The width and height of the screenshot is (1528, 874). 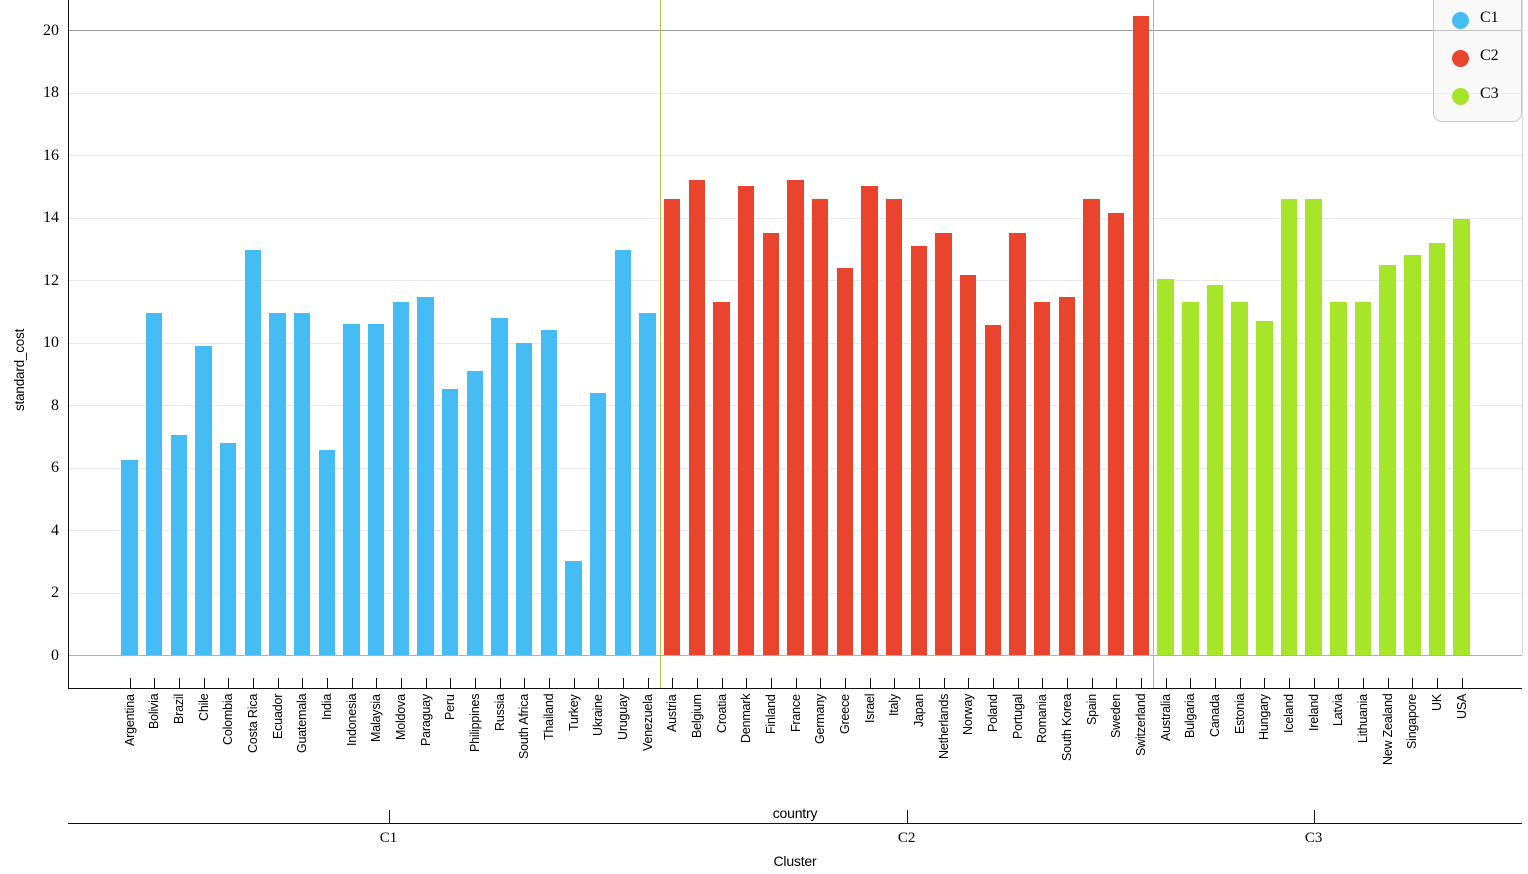 I want to click on bar-japan, so click(x=919, y=450).